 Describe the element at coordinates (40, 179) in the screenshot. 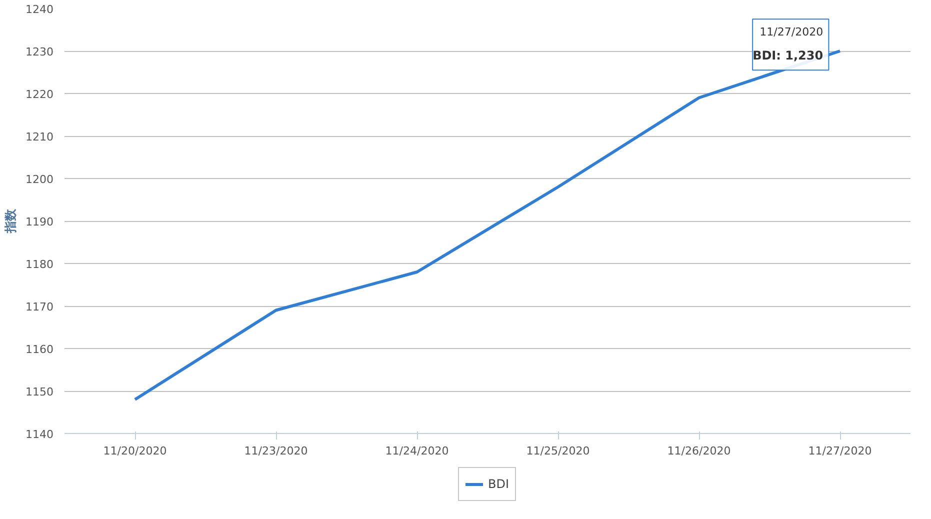

I see `y-tick-label: 1200` at that location.